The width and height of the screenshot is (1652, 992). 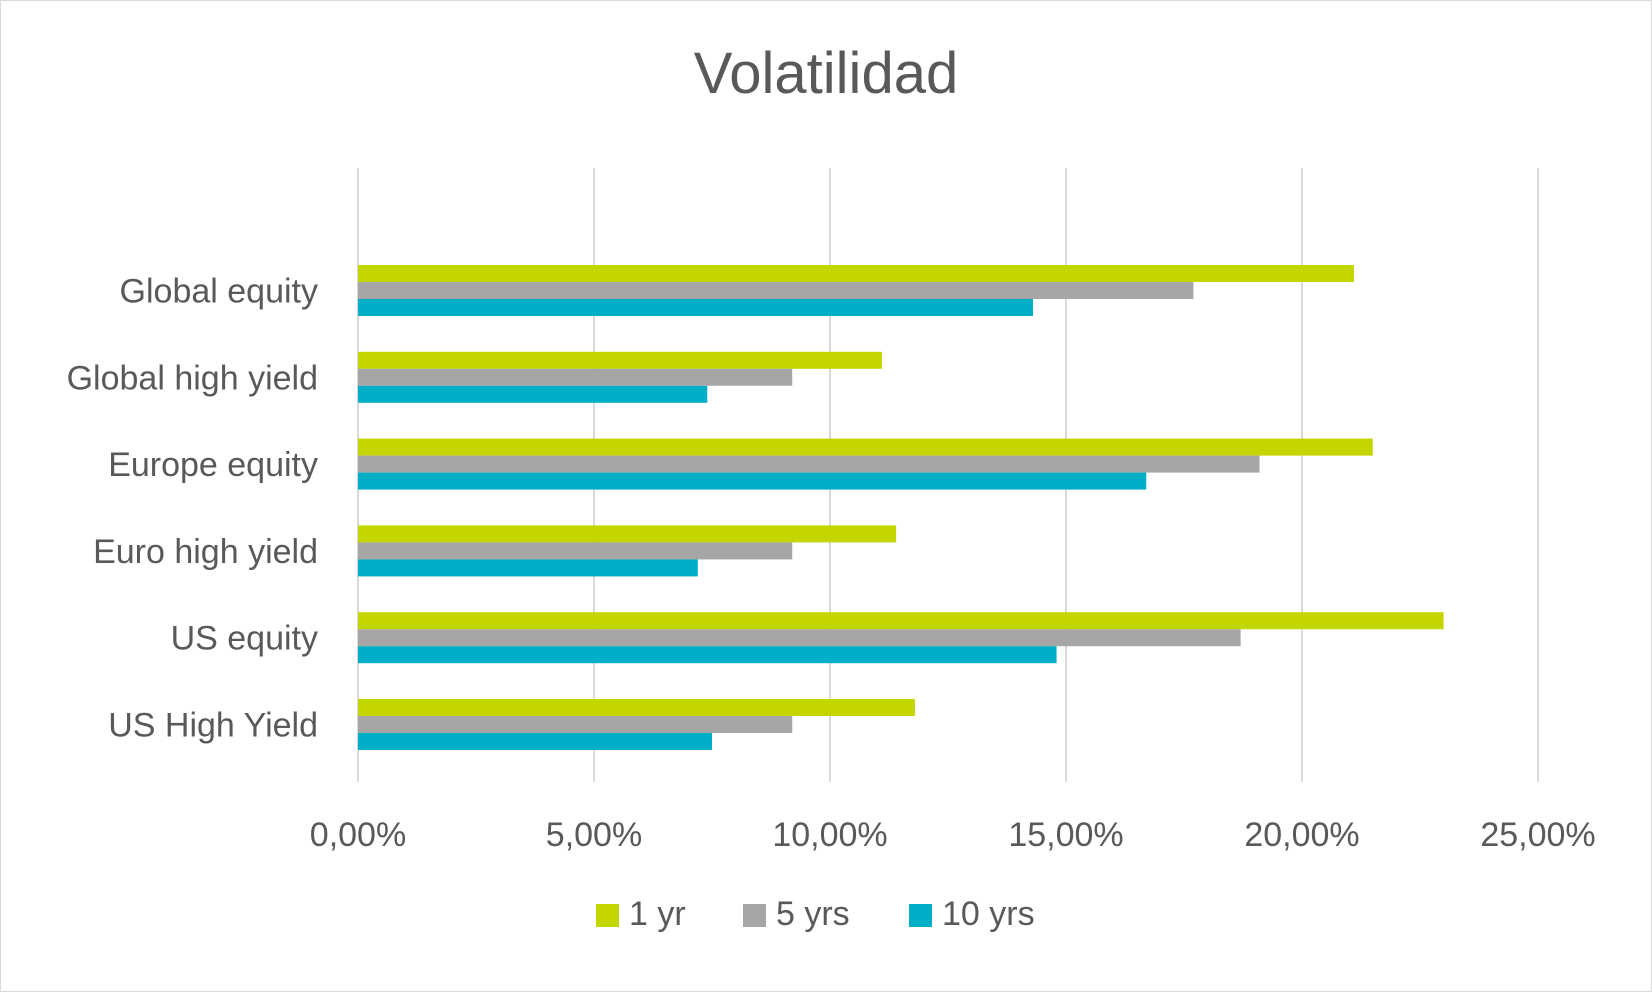 I want to click on category-label: US equity, so click(x=244, y=639).